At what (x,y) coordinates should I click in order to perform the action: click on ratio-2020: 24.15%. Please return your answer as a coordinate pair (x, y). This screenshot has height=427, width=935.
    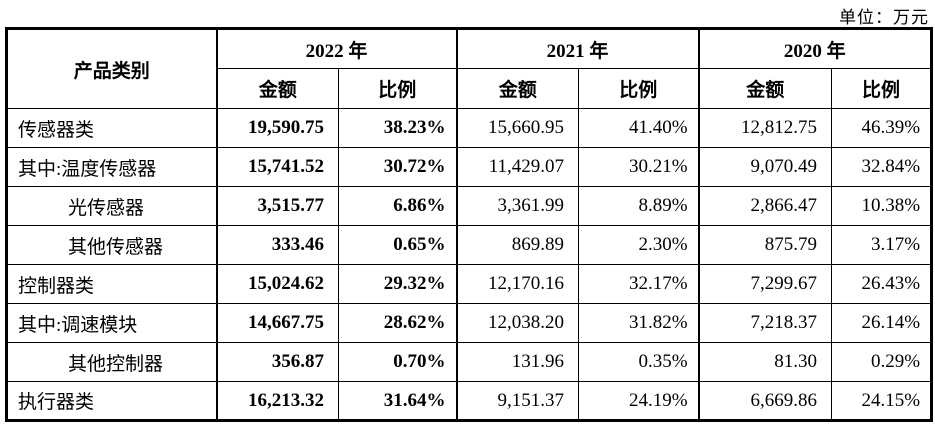
    Looking at the image, I should click on (882, 401).